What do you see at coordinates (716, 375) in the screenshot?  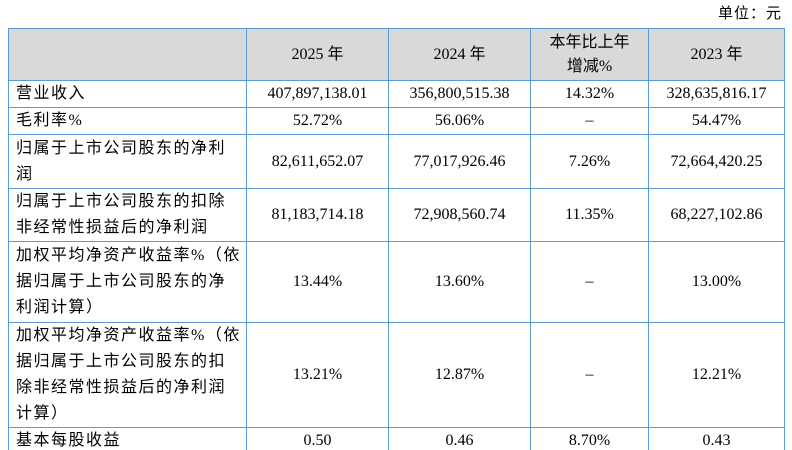 I see `value-2023: 12.21%` at bounding box center [716, 375].